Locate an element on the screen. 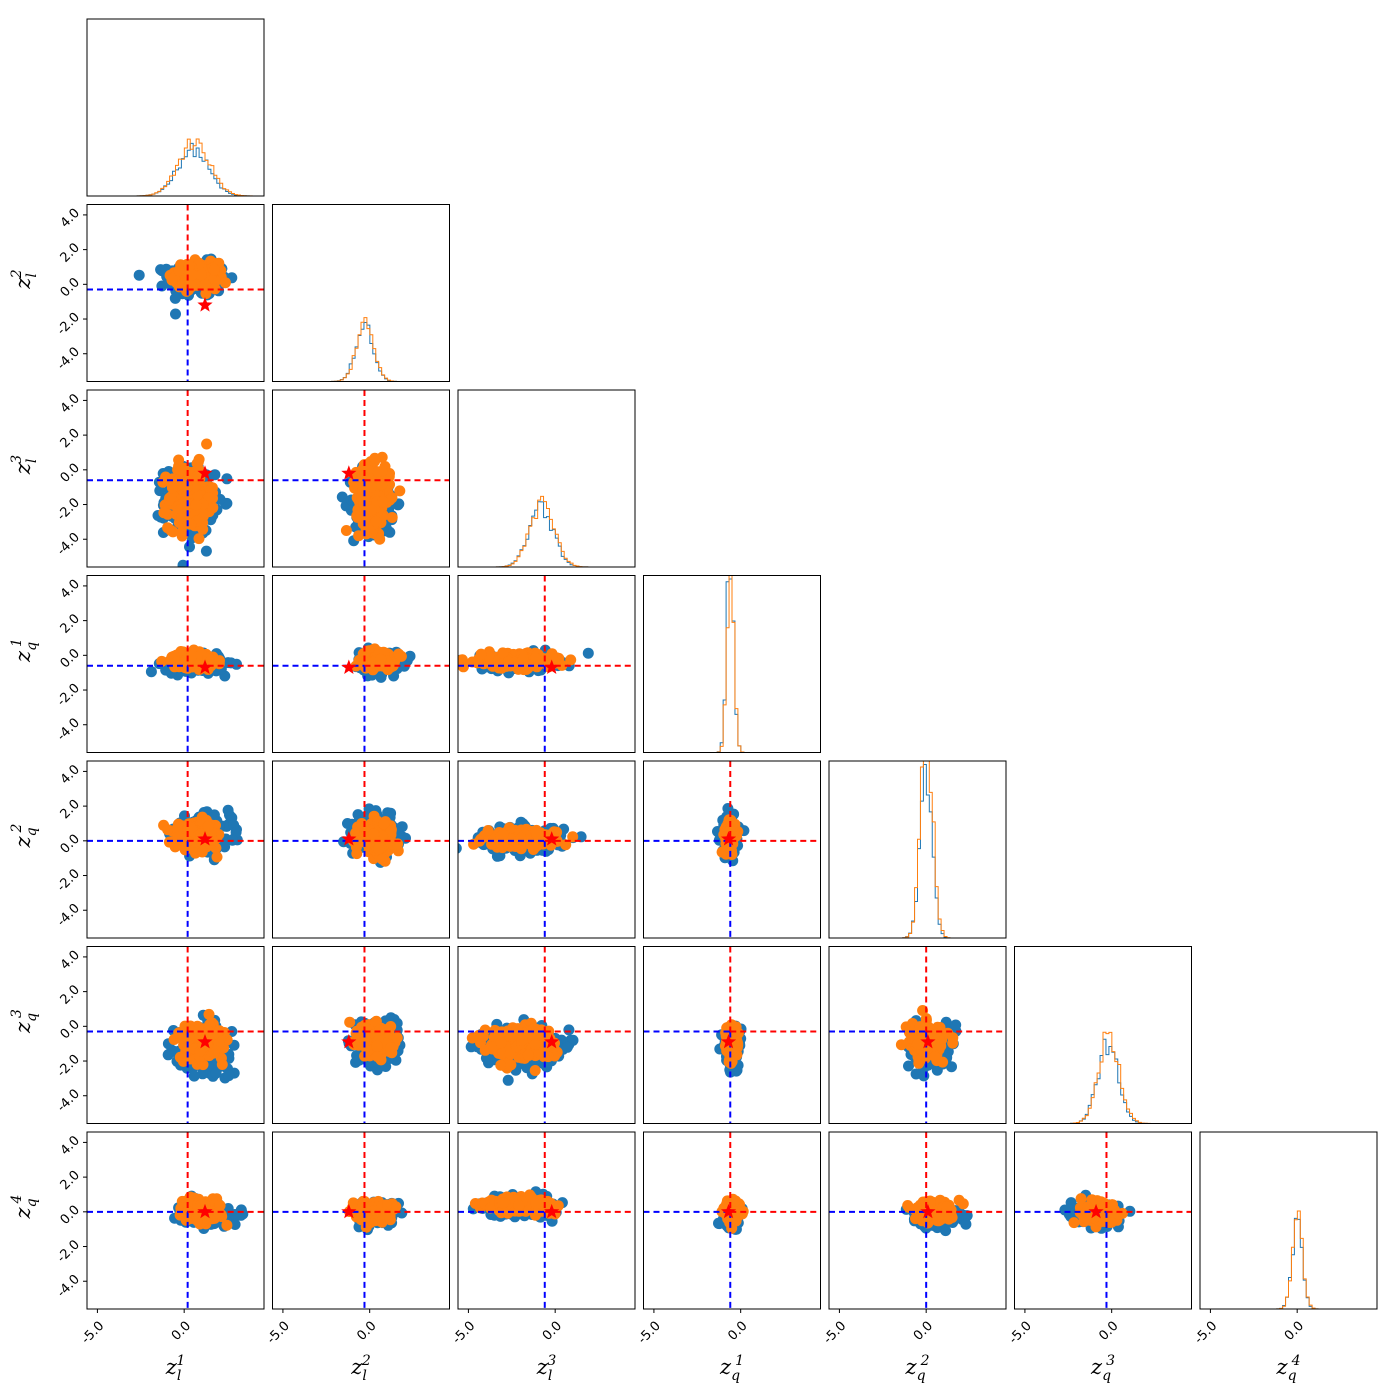  panel-3-0: 4.02.00.0-2.0-4.0 is located at coordinates (159, 664).